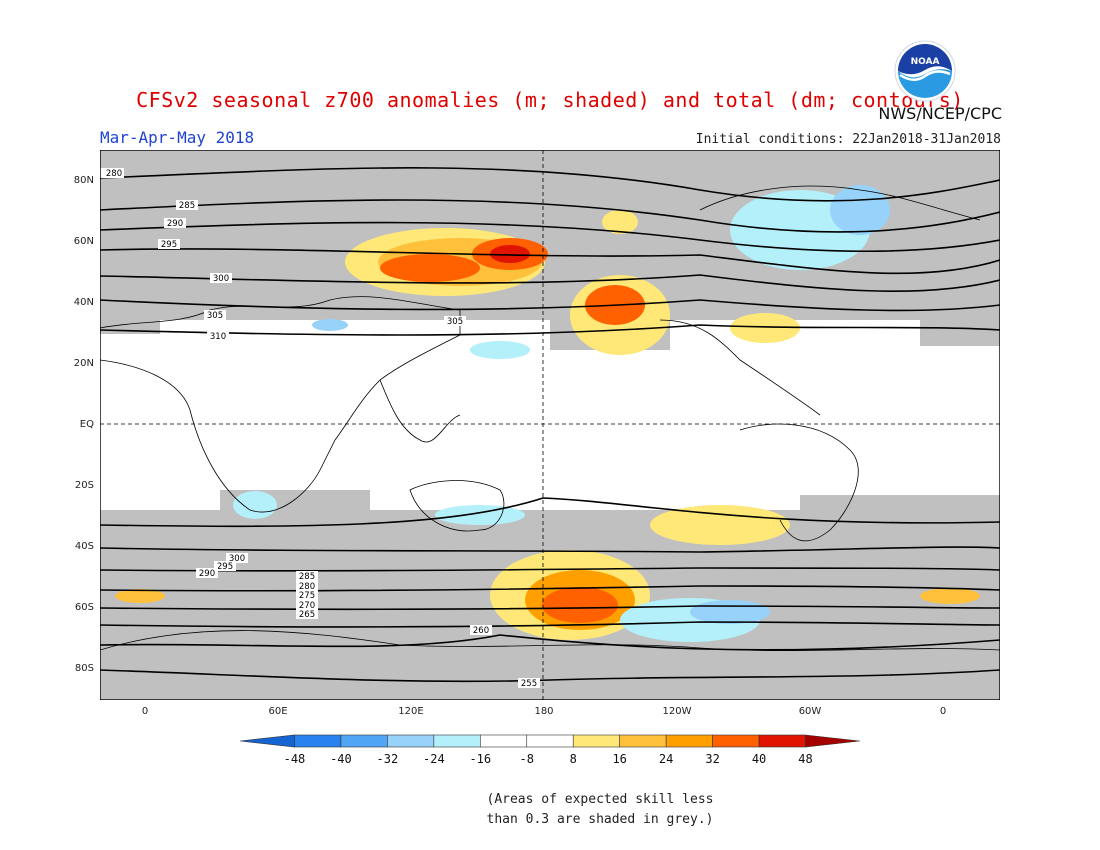 This screenshot has height=850, width=1100. Describe the element at coordinates (544, 711) in the screenshot. I see `lon-label: 180` at that location.